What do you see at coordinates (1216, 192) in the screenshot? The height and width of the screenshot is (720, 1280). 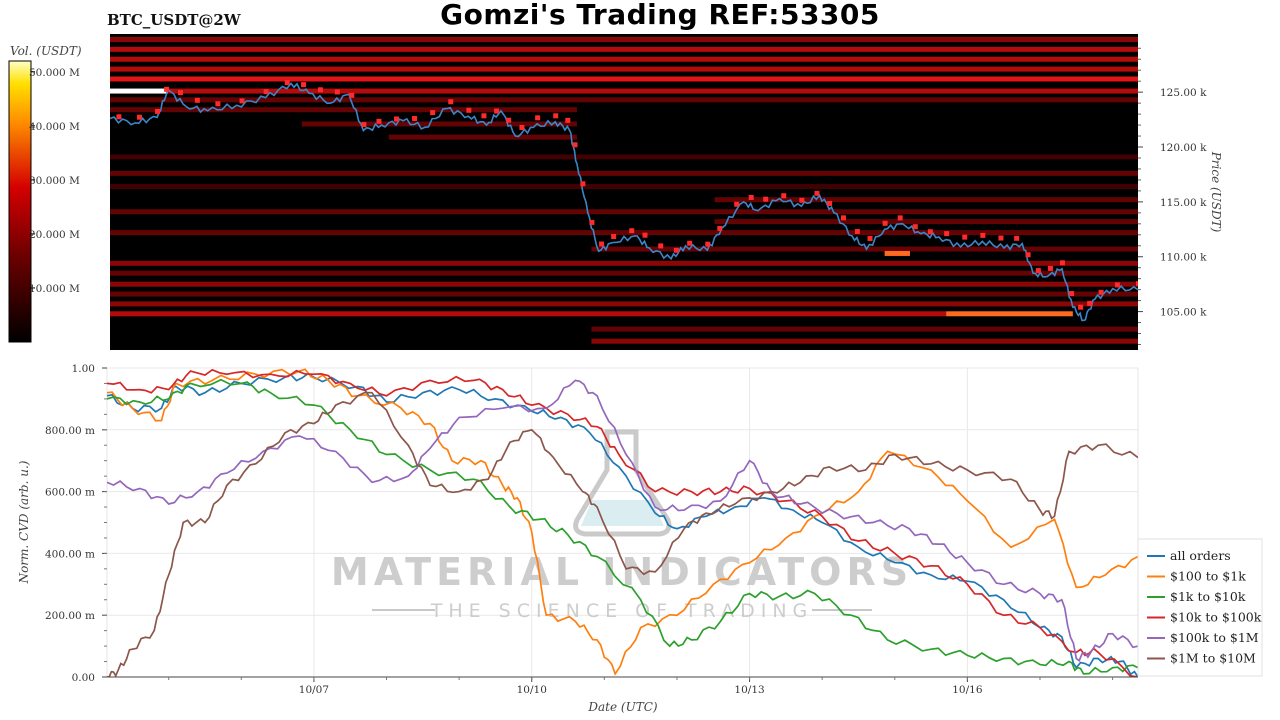 I see `price-axis-label: Price (USDT)` at bounding box center [1216, 192].